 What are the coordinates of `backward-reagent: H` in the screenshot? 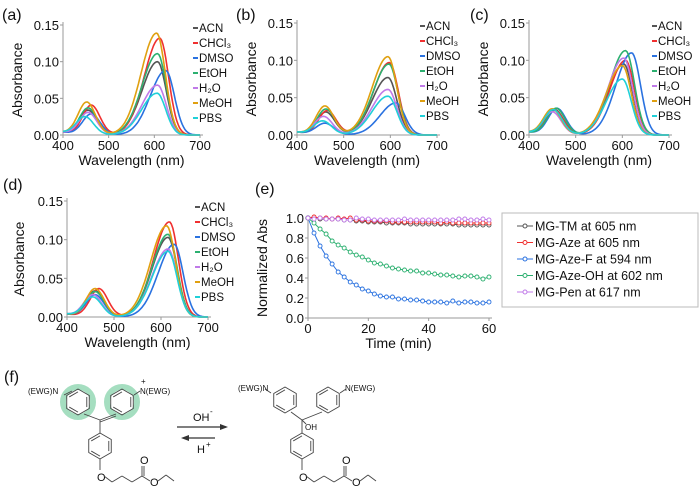 It's located at (201, 450).